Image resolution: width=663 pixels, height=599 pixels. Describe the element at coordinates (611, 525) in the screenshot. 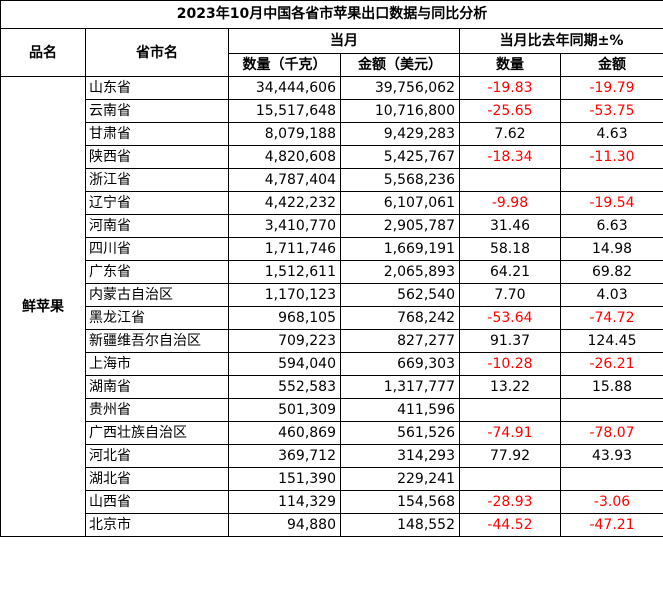

I see `cell-amt-pct: -47.21` at that location.